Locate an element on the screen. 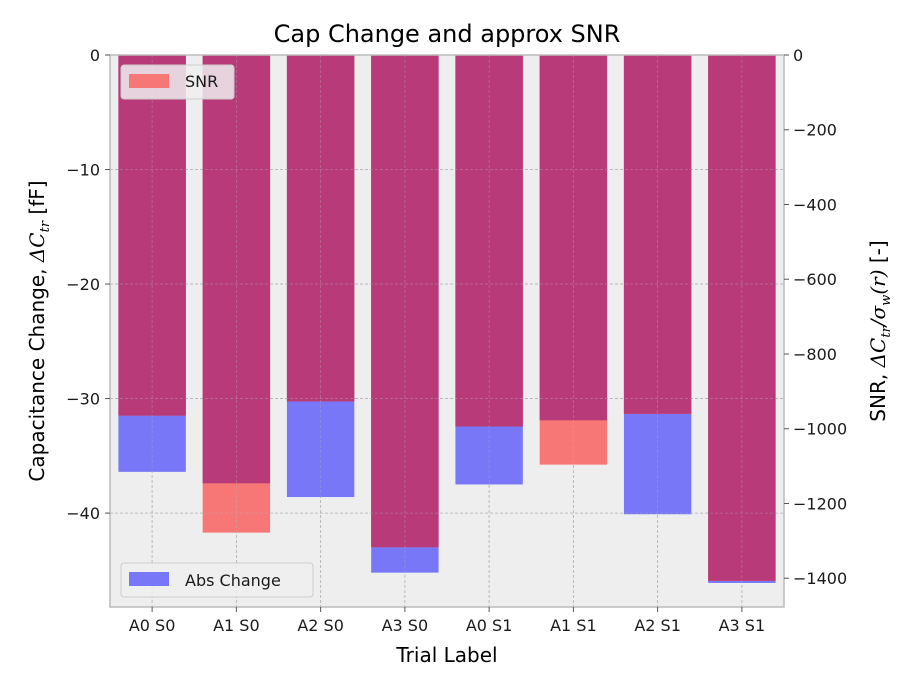 This screenshot has width=921, height=691. left-tick-label: −10 is located at coordinates (83, 170).